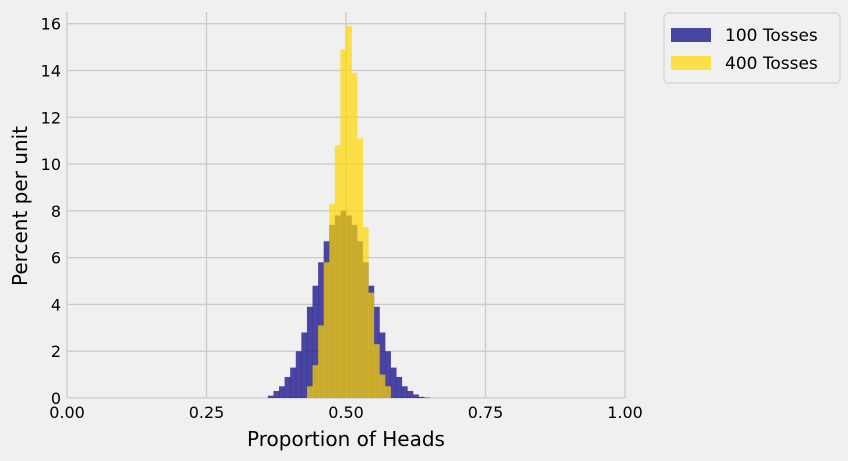  I want to click on x-tick-label: 0.75, so click(486, 412).